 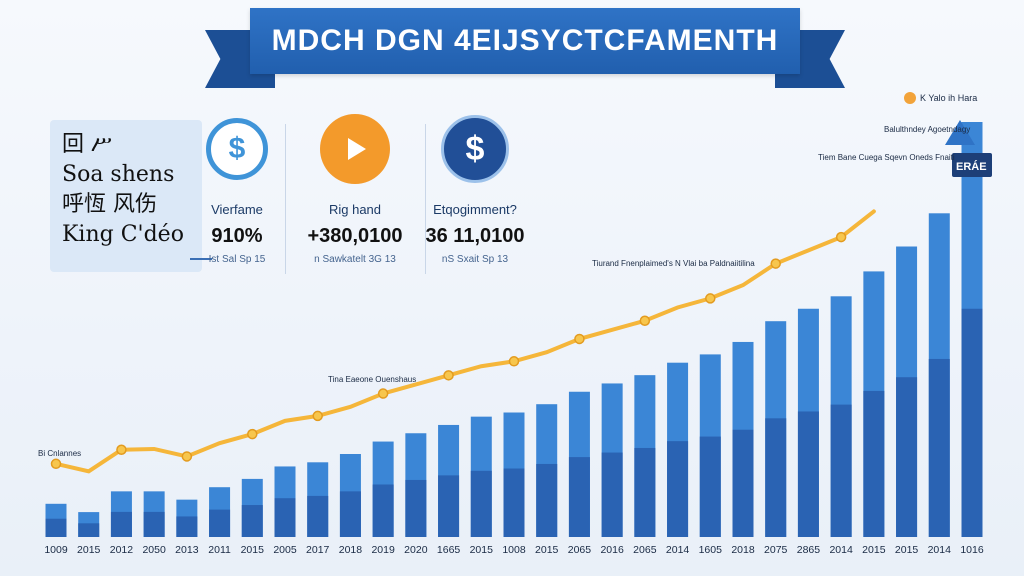 What do you see at coordinates (237, 259) in the screenshot?
I see `stat-sub: Ist Sal Sp 15` at bounding box center [237, 259].